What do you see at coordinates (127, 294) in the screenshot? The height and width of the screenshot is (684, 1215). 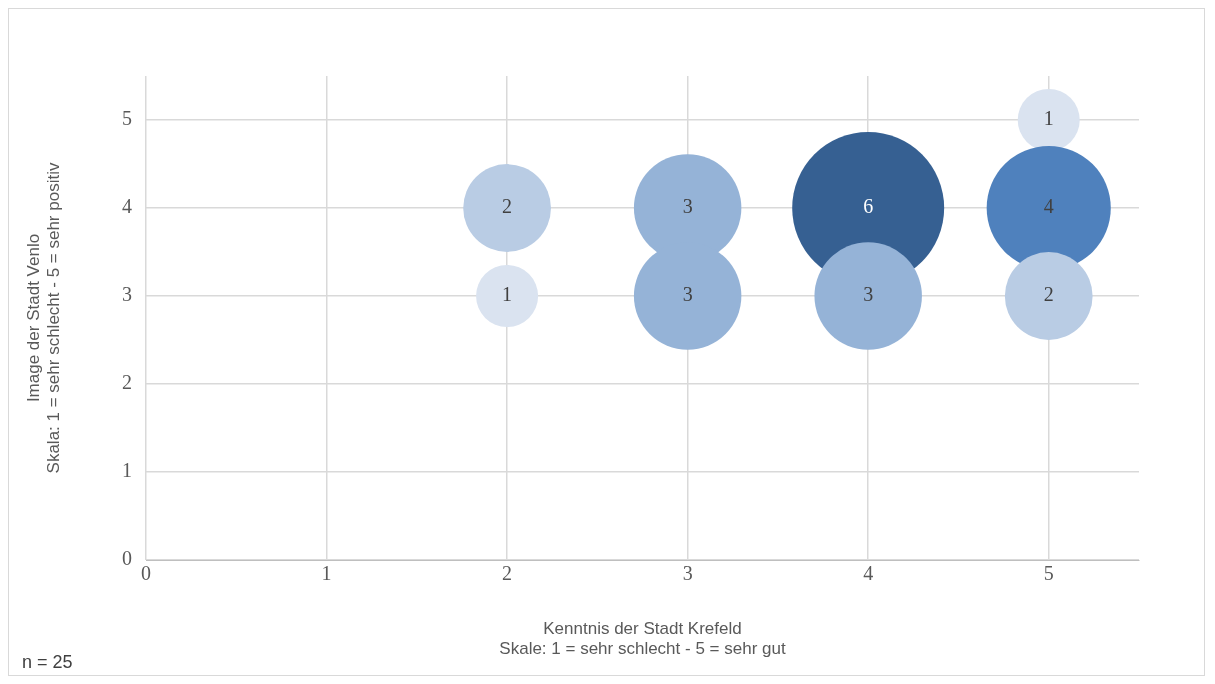 I see `y-tick-label: 3` at bounding box center [127, 294].